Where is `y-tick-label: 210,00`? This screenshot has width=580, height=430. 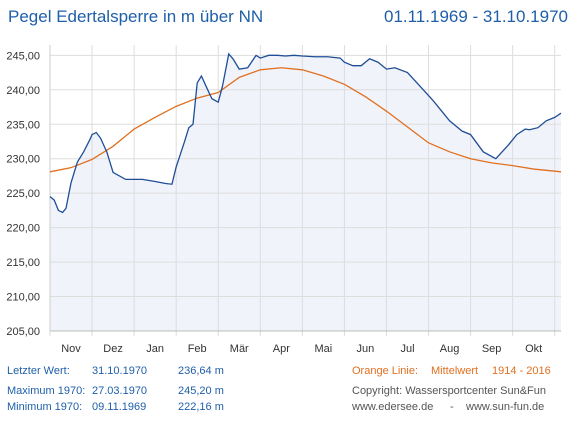 y-tick-label: 210,00 is located at coordinates (23, 298).